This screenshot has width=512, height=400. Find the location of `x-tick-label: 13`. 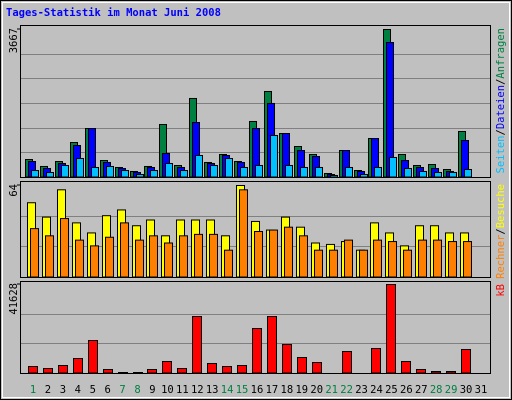

x-tick-label: 13 is located at coordinates (212, 390).